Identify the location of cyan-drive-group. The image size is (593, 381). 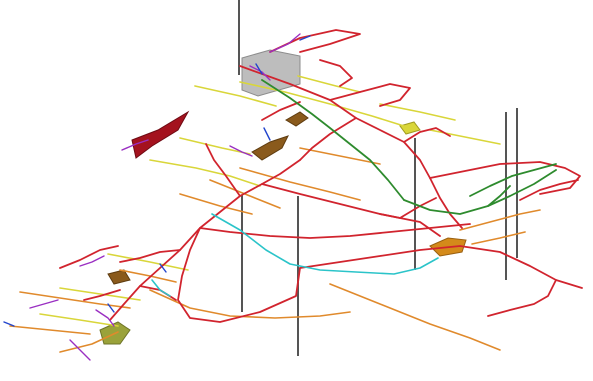
(295, 255).